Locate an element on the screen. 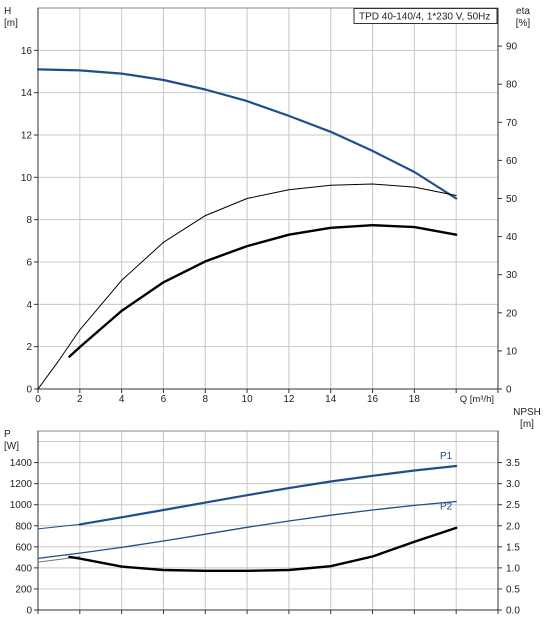  panel1-x-tick-label: 8 is located at coordinates (205, 399).